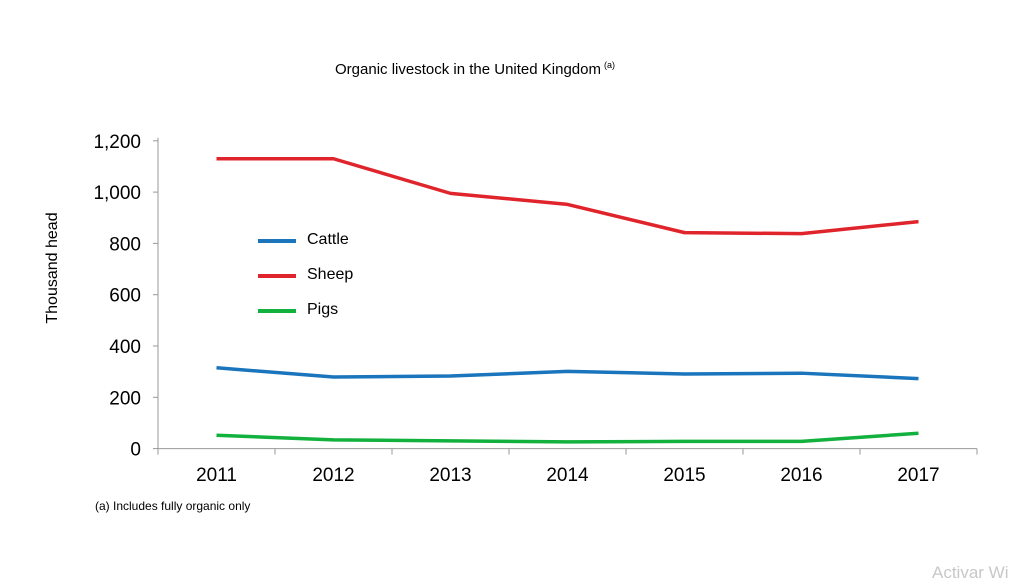 This screenshot has height=583, width=1024. What do you see at coordinates (216, 475) in the screenshot?
I see `x-tick-label: 2011` at bounding box center [216, 475].